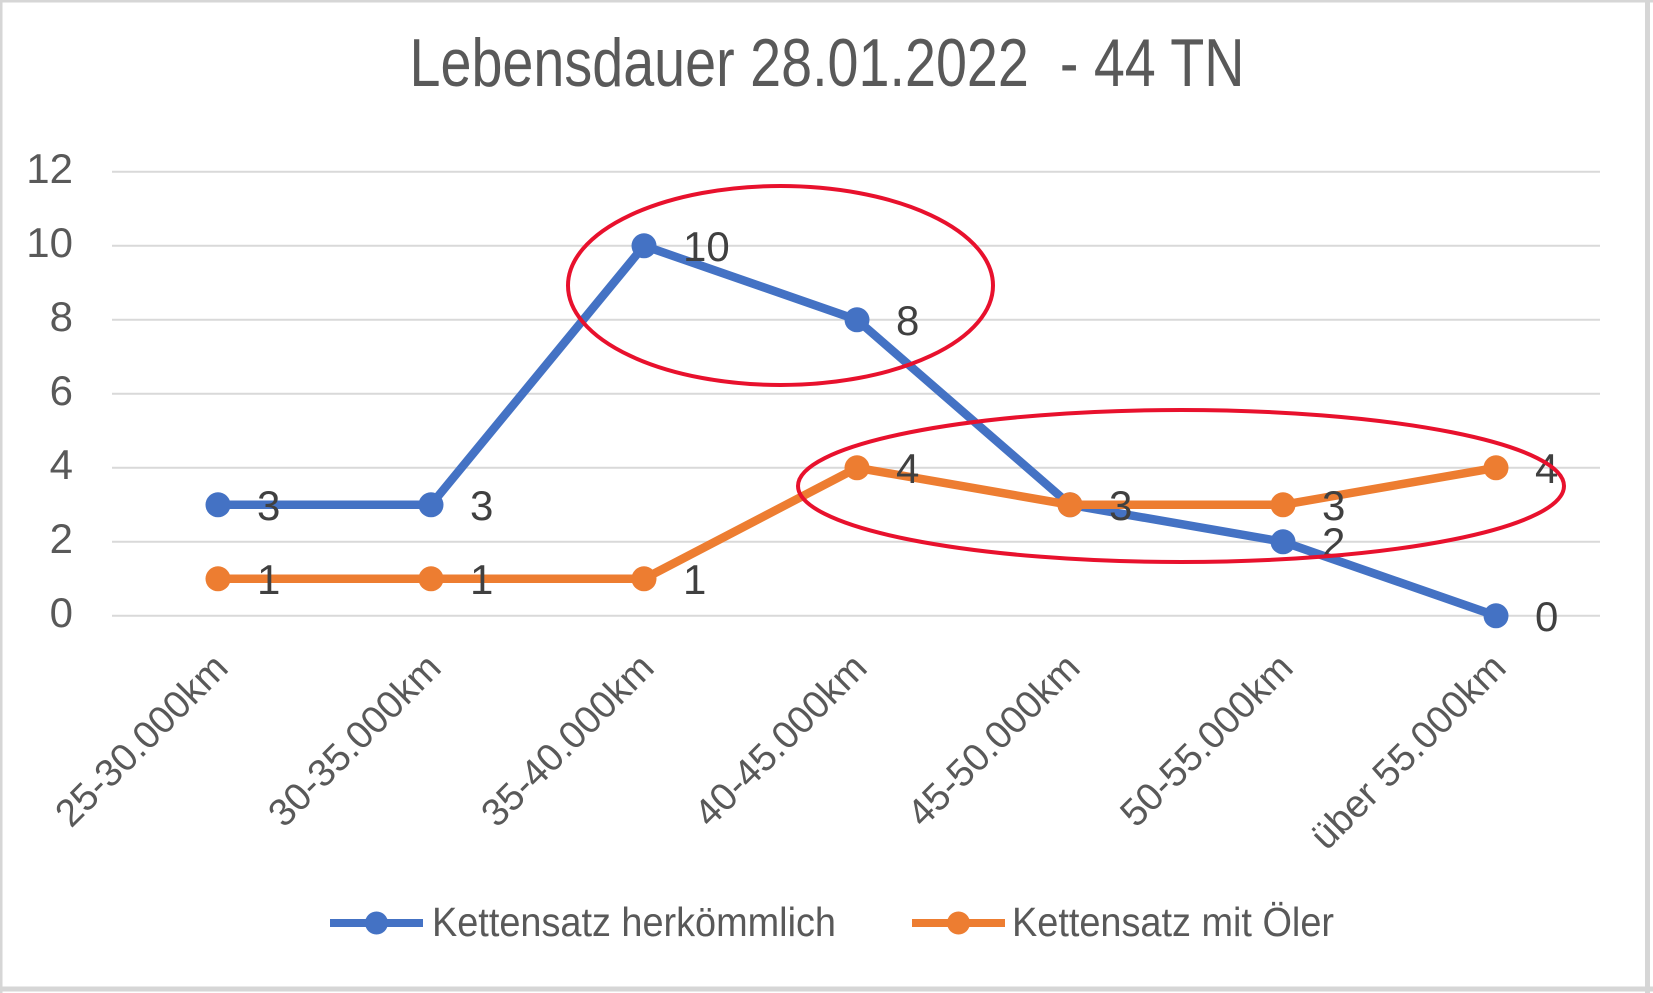 This screenshot has width=1653, height=993. I want to click on svg-text: 12, so click(49, 168).